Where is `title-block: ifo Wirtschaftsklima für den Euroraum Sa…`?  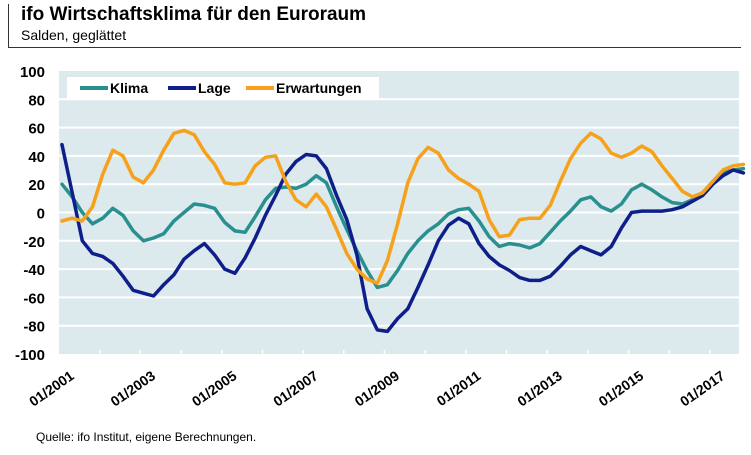 title-block: ifo Wirtschaftsklima für den Euroraum Sa… is located at coordinates (374, 26).